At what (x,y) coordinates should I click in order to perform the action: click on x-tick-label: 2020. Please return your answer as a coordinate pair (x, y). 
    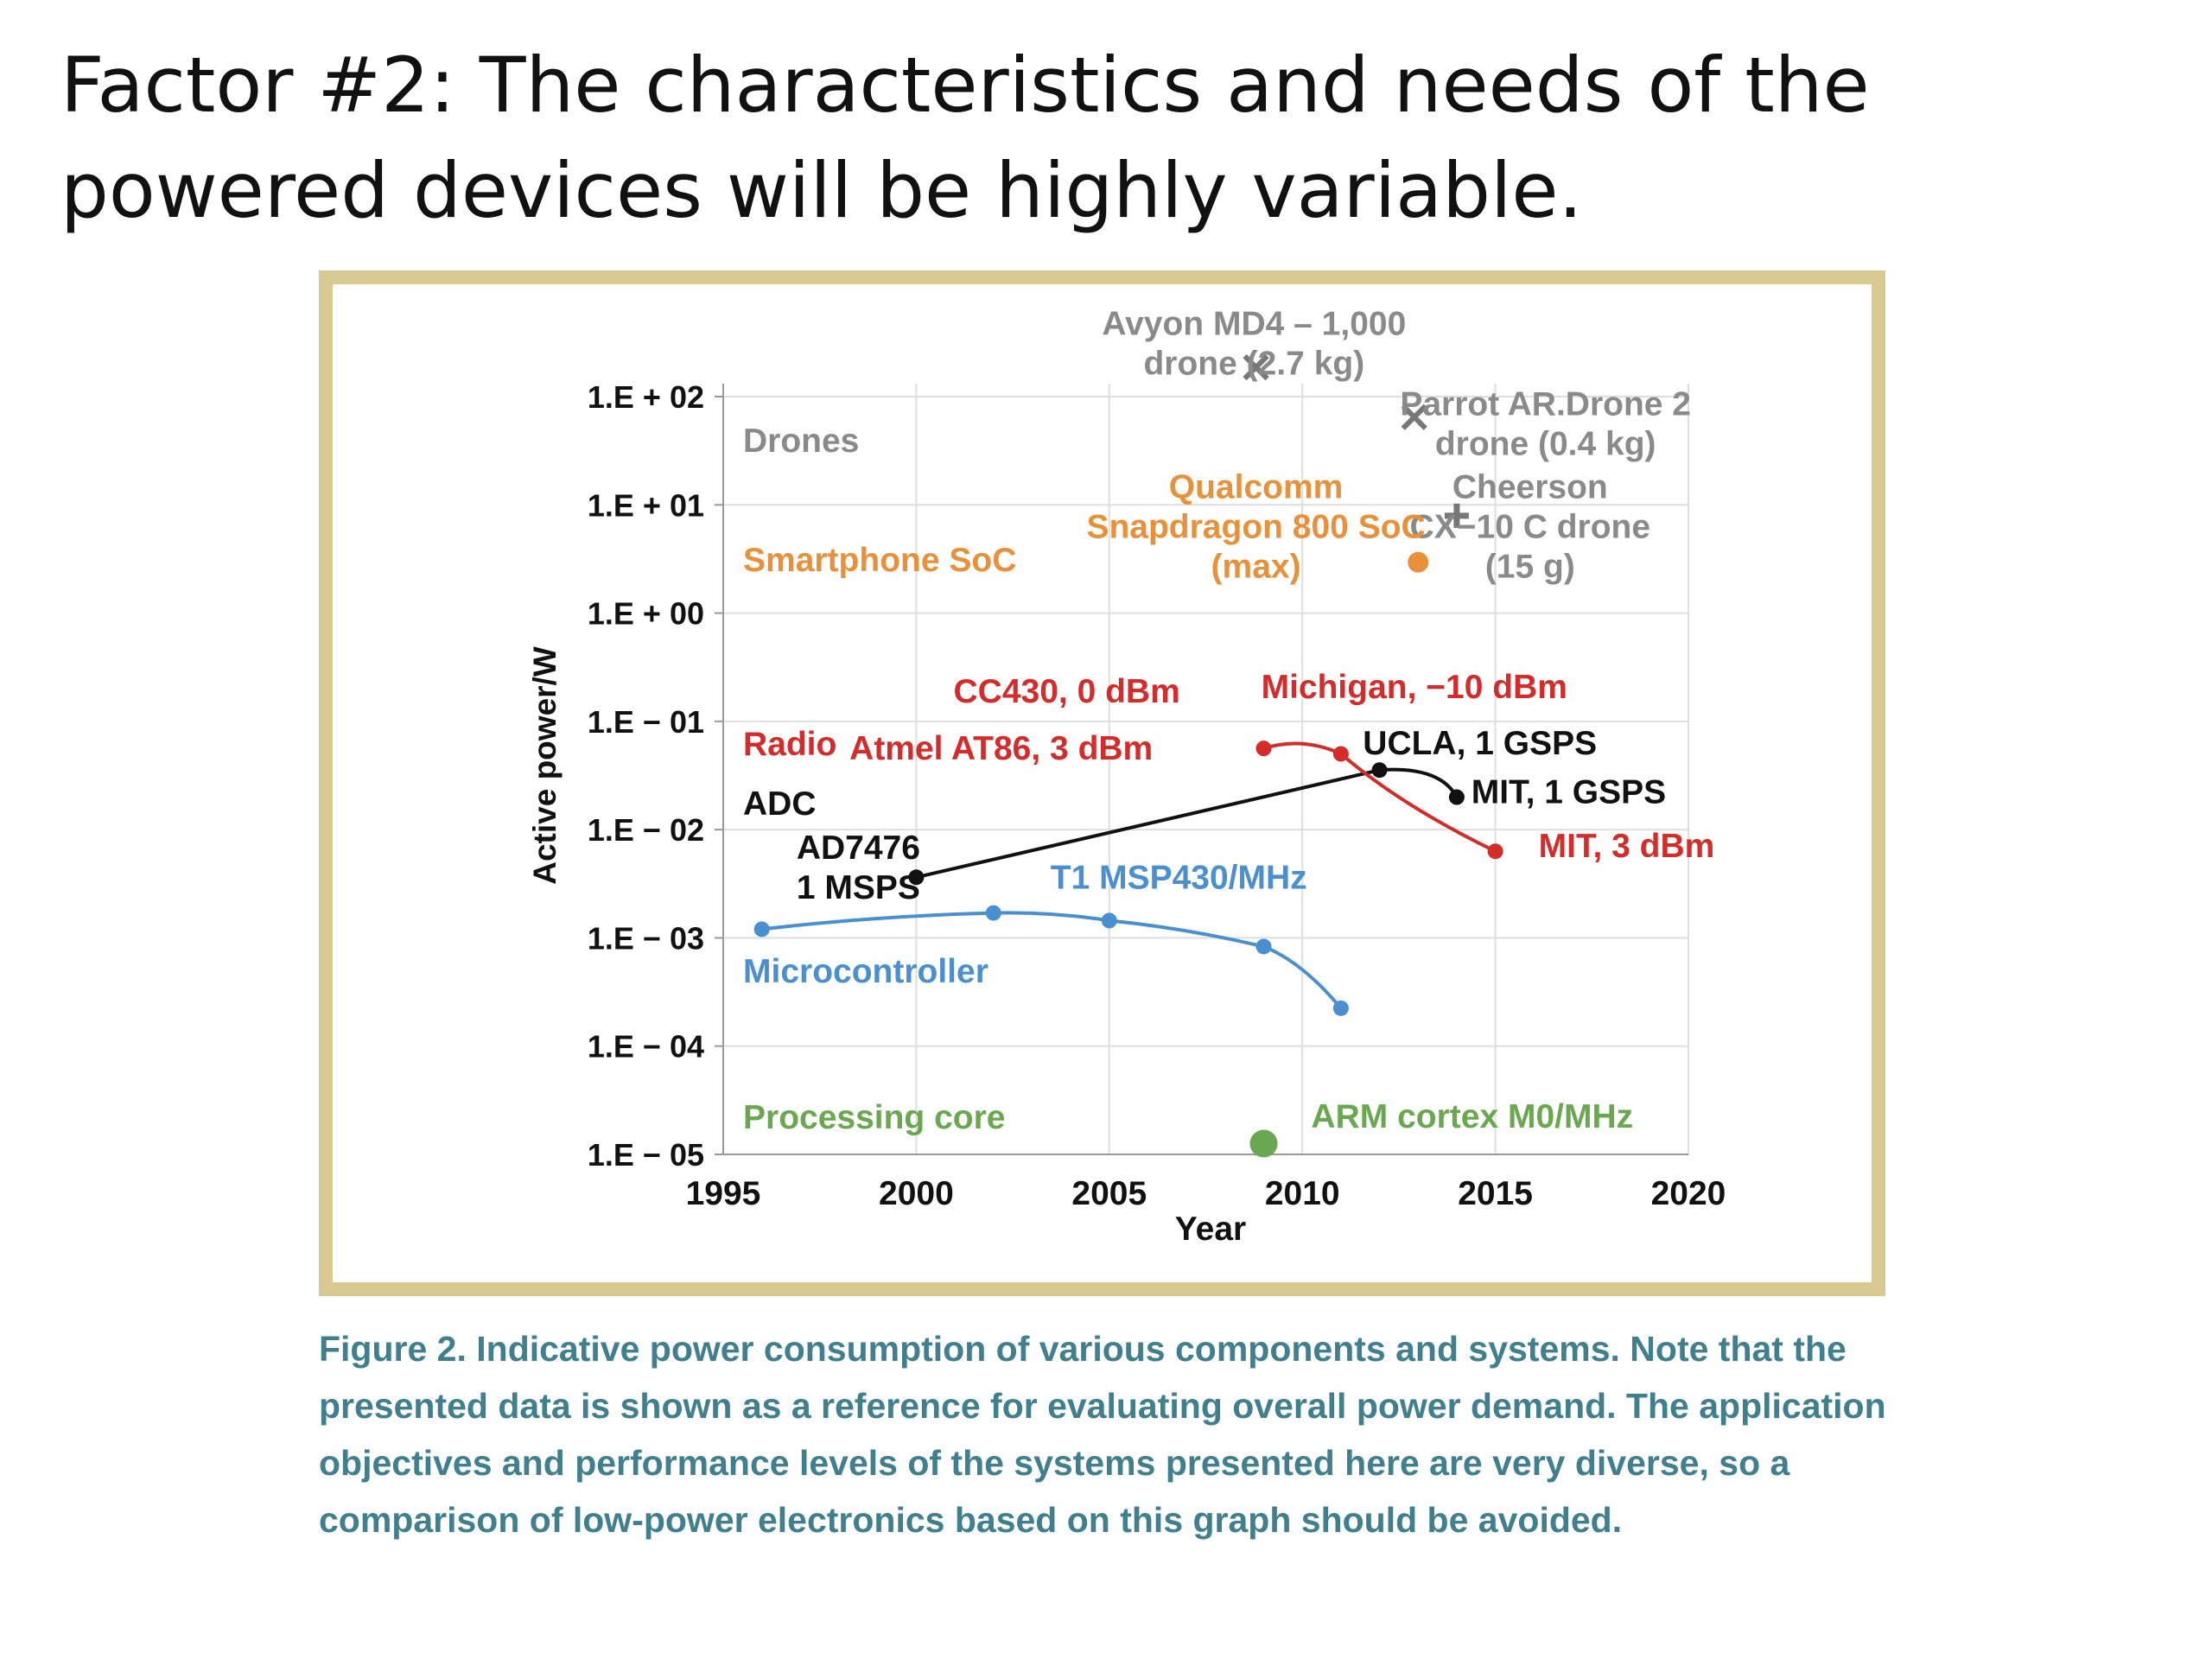
    Looking at the image, I should click on (1688, 1193).